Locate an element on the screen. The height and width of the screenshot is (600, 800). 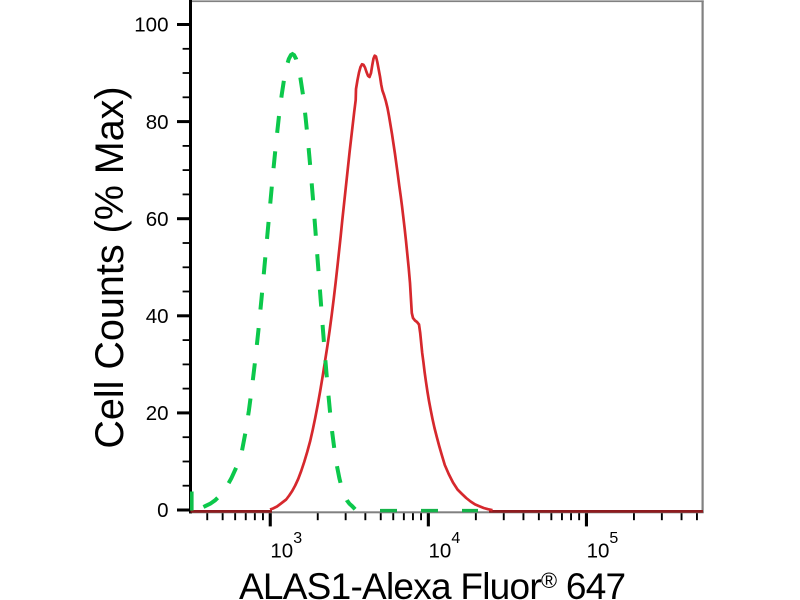
svg-text: 40 is located at coordinates (157, 316).